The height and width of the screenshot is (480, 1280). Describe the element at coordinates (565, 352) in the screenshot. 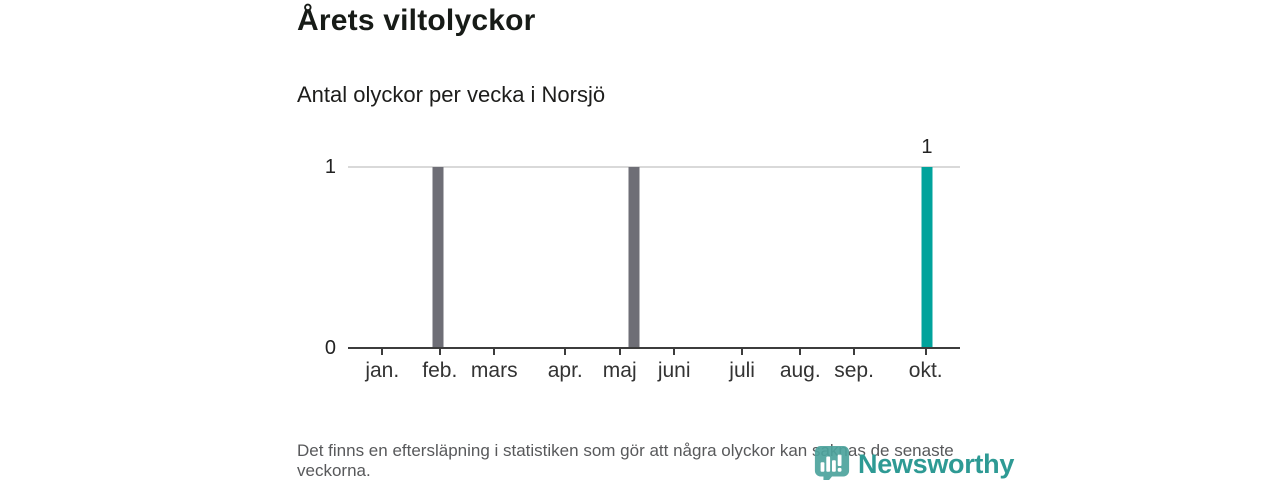

I see `x-tick-apr` at that location.